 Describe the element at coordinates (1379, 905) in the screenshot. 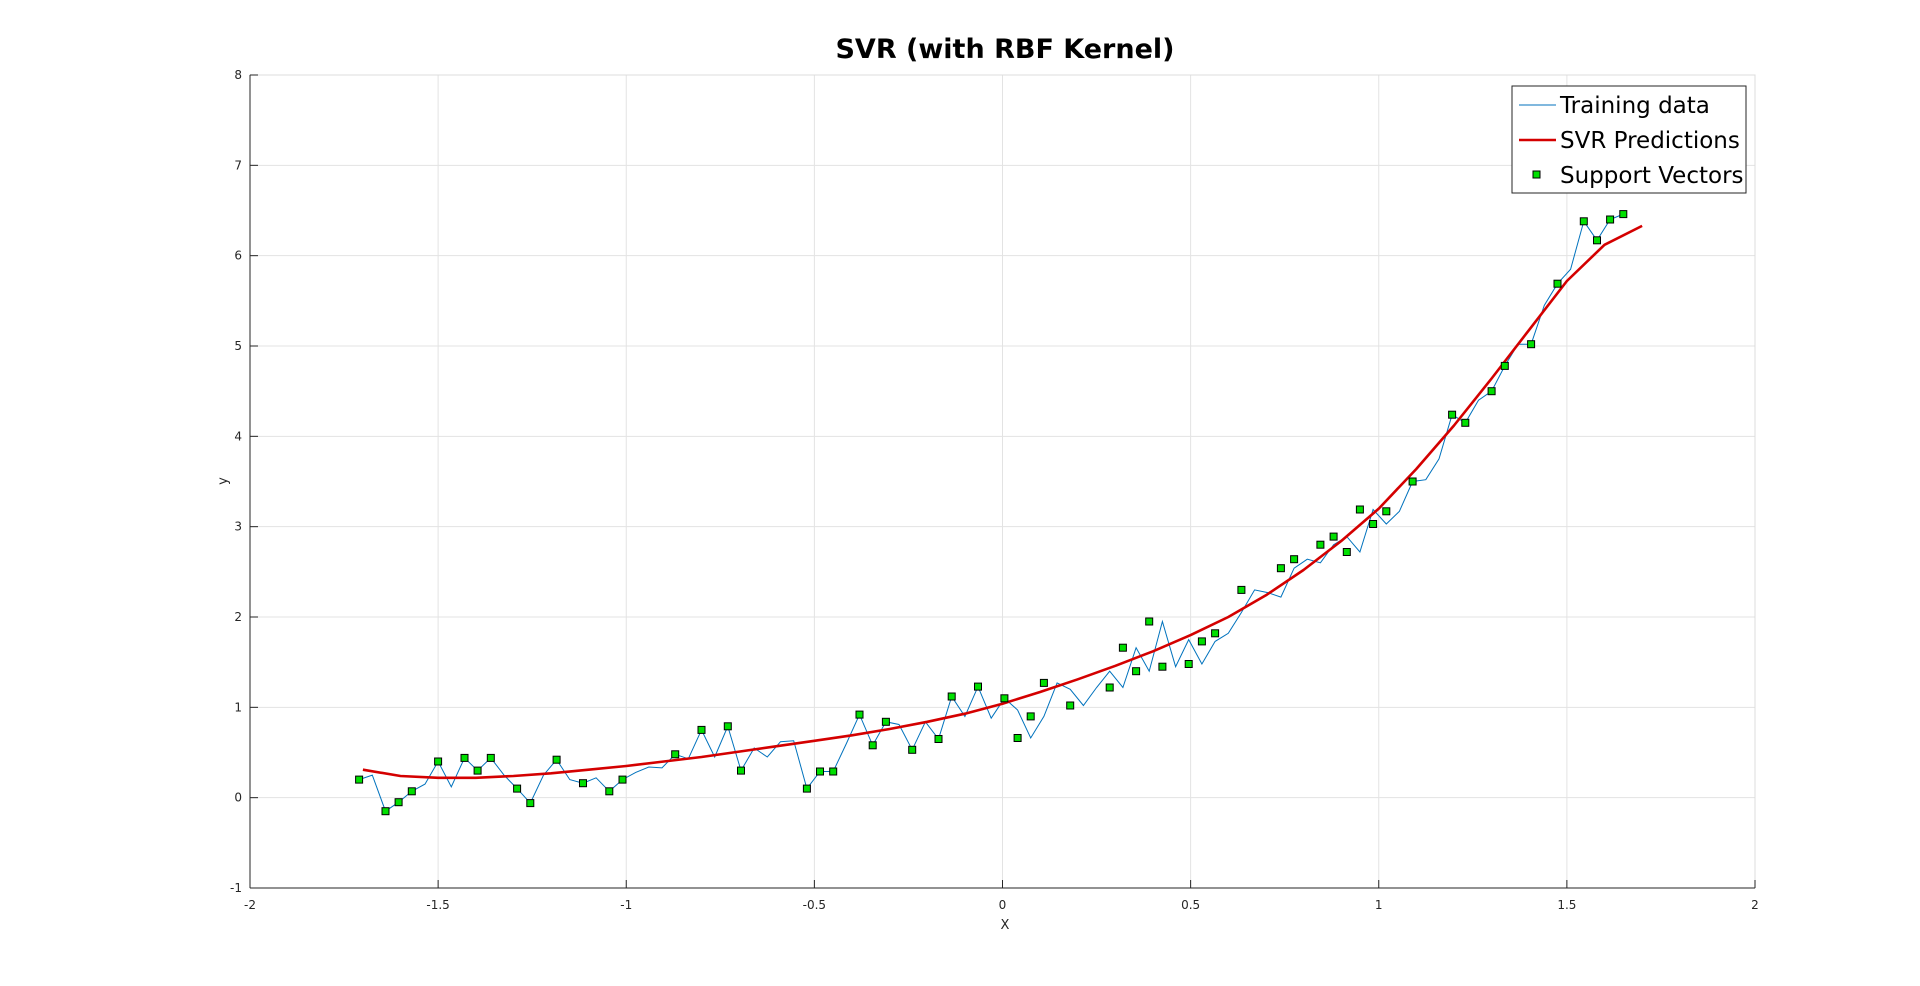

I see `x-tick-label: 1` at that location.